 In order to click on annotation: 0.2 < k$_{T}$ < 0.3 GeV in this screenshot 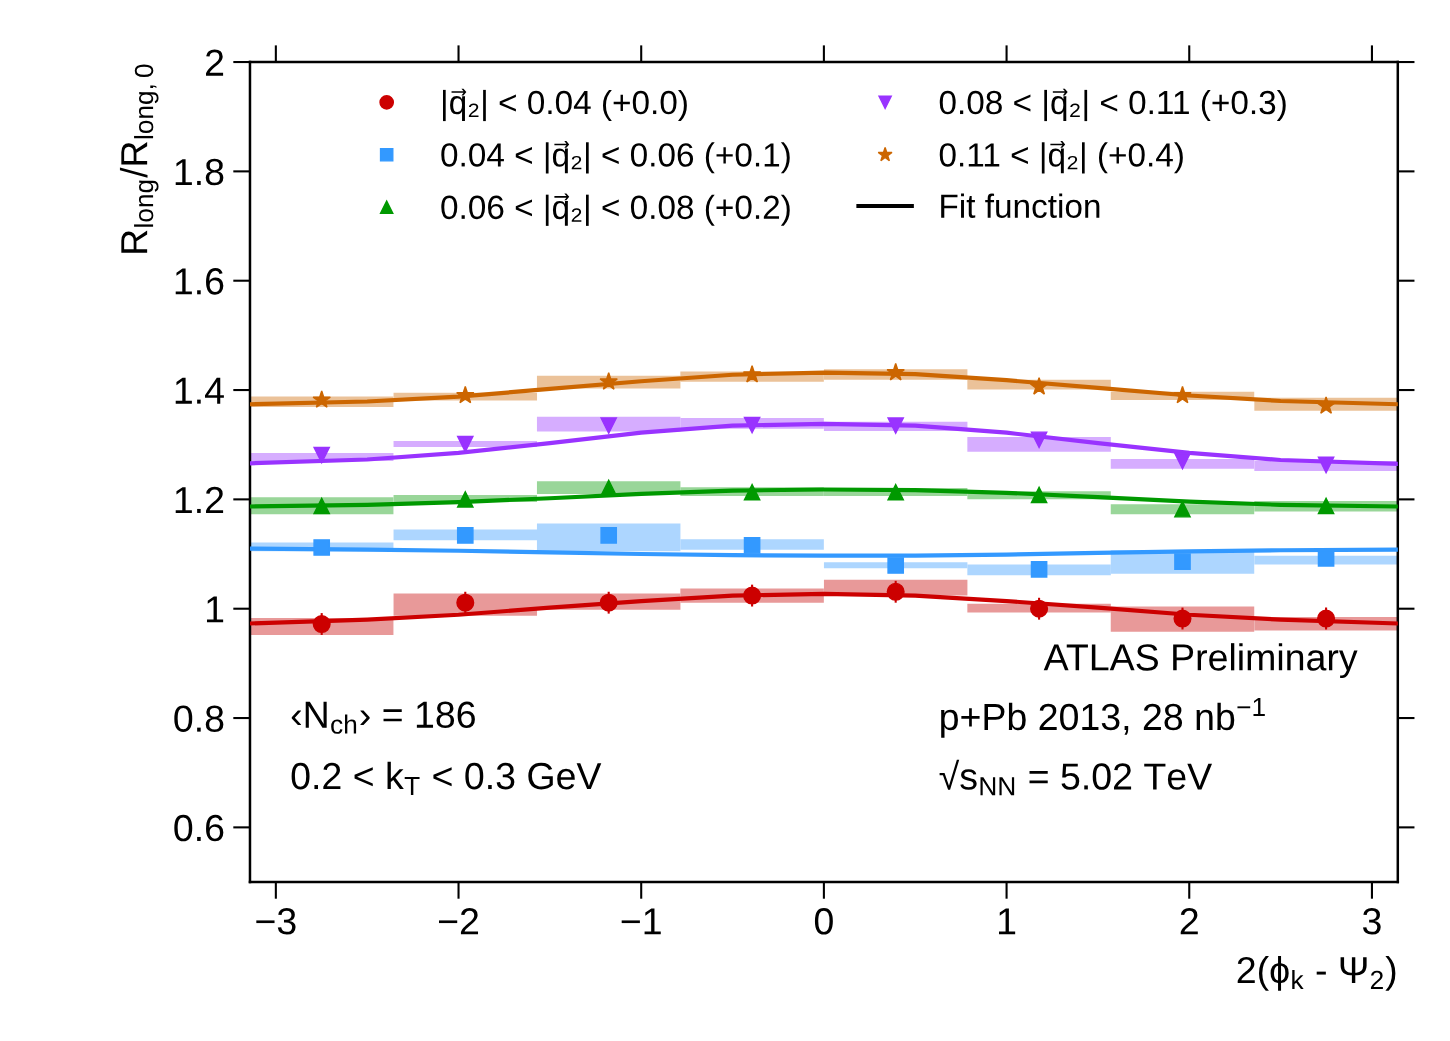, I will do `click(446, 778)`.